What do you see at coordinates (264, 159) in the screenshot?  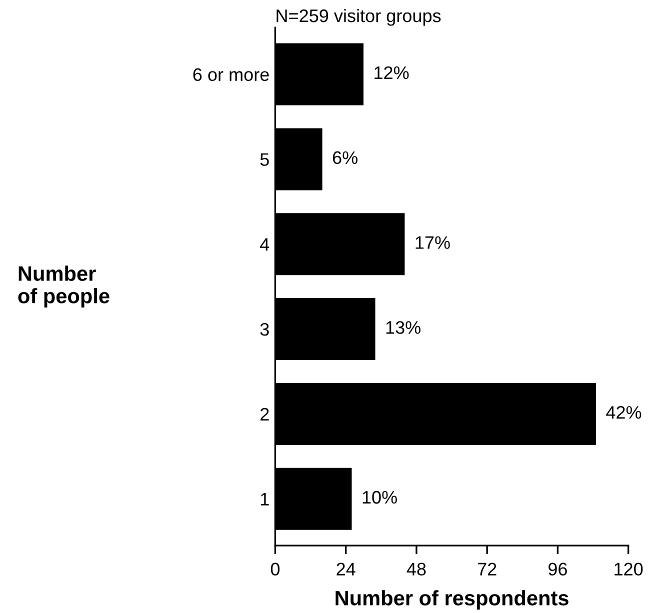 I see `y-tick-label: 5` at bounding box center [264, 159].